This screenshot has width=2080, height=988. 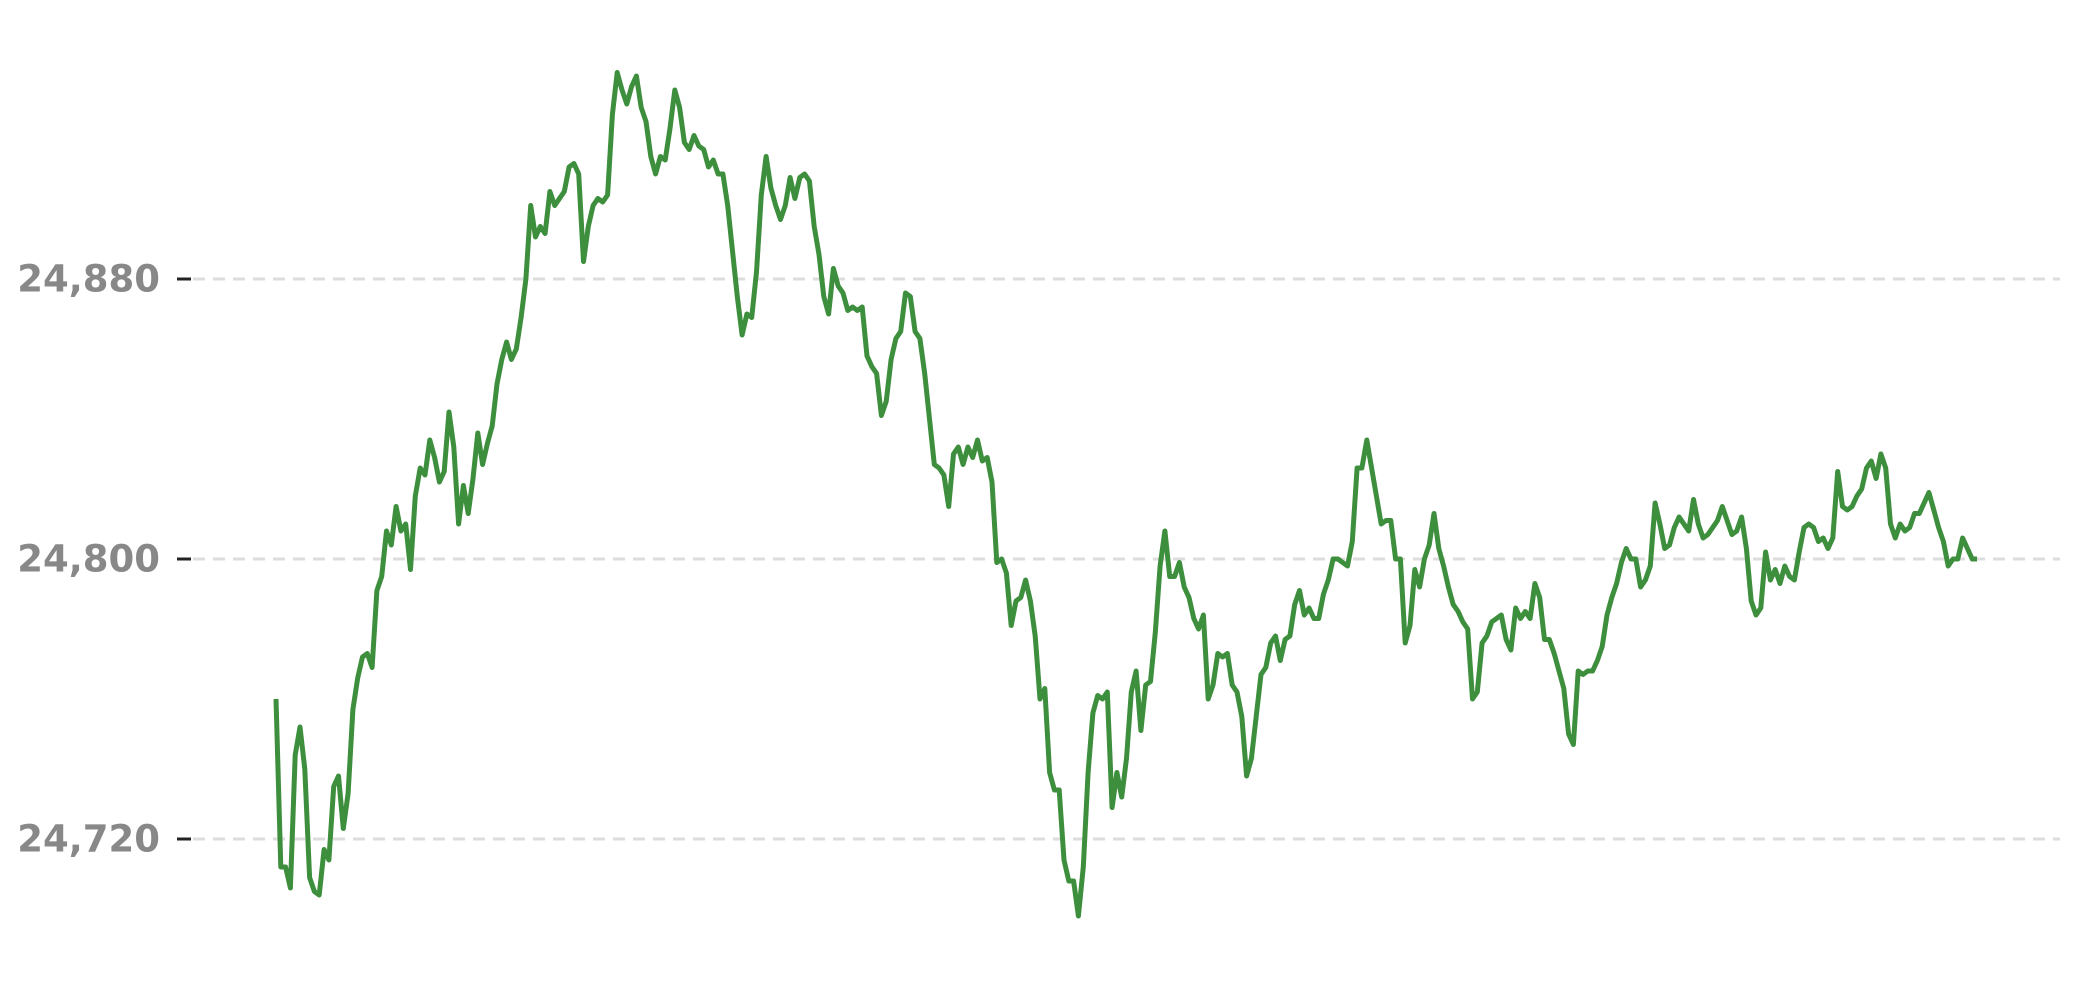 I want to click on y-tick-label: 24,720, so click(x=88, y=839).